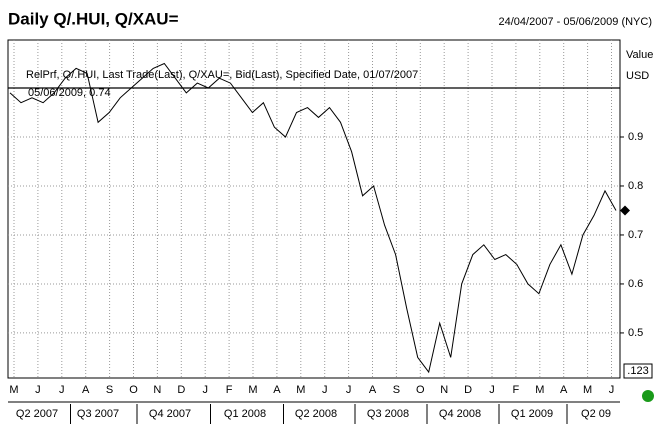 The width and height of the screenshot is (656, 428). What do you see at coordinates (170, 414) in the screenshot?
I see `quarter-label: Q4 2007` at bounding box center [170, 414].